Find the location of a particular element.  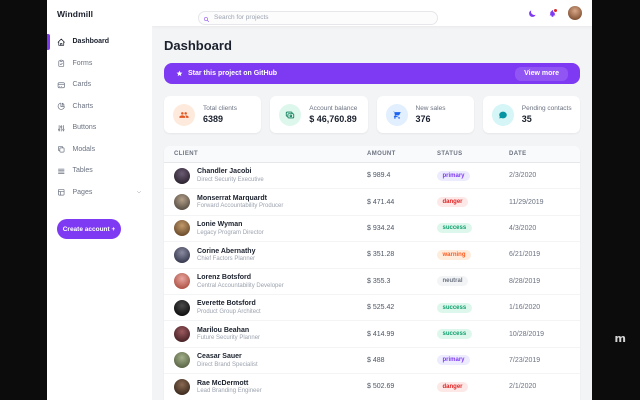

sidebar-item-label: Tables is located at coordinates (82, 171).